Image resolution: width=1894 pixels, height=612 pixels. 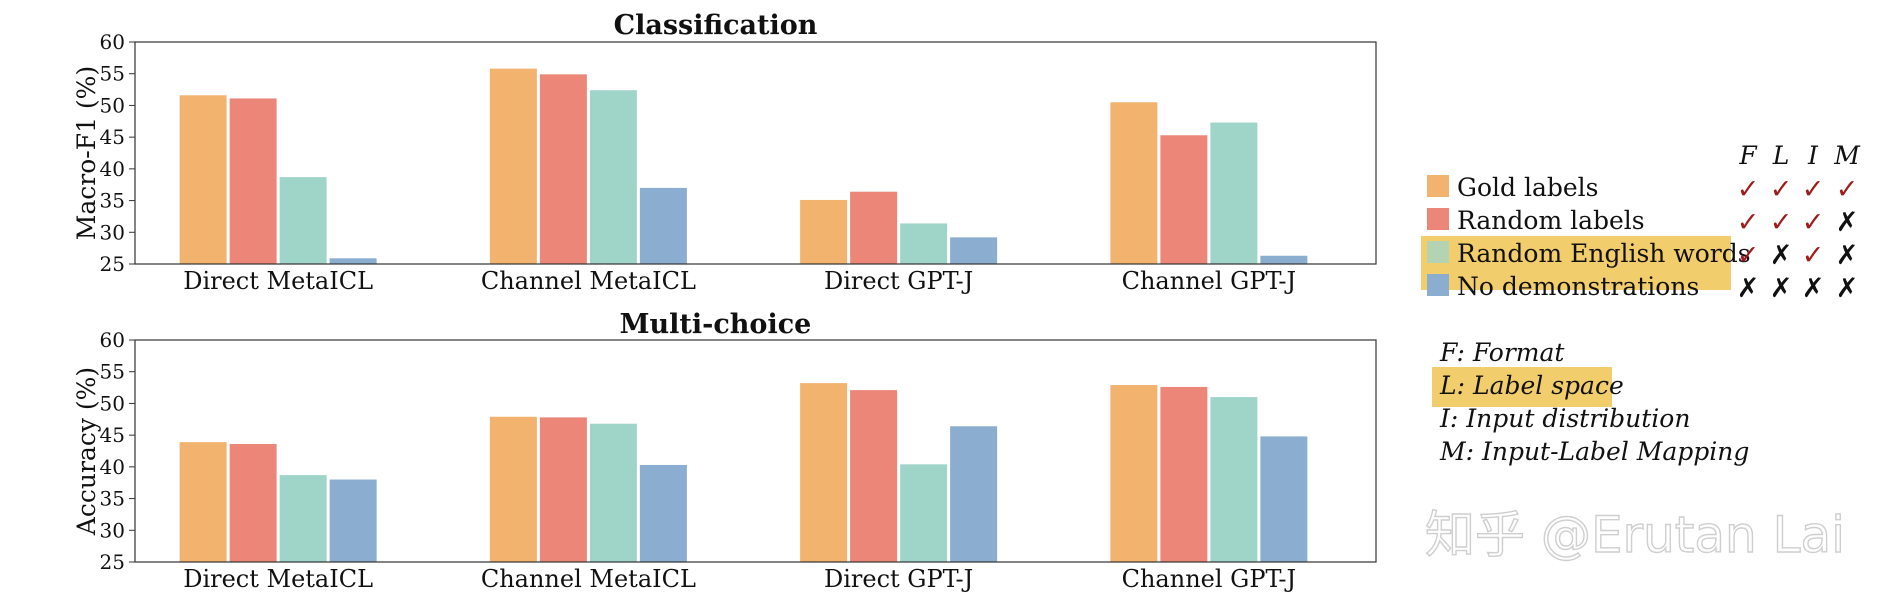 I want to click on legend-swatch-random-english-words, so click(x=1438, y=252).